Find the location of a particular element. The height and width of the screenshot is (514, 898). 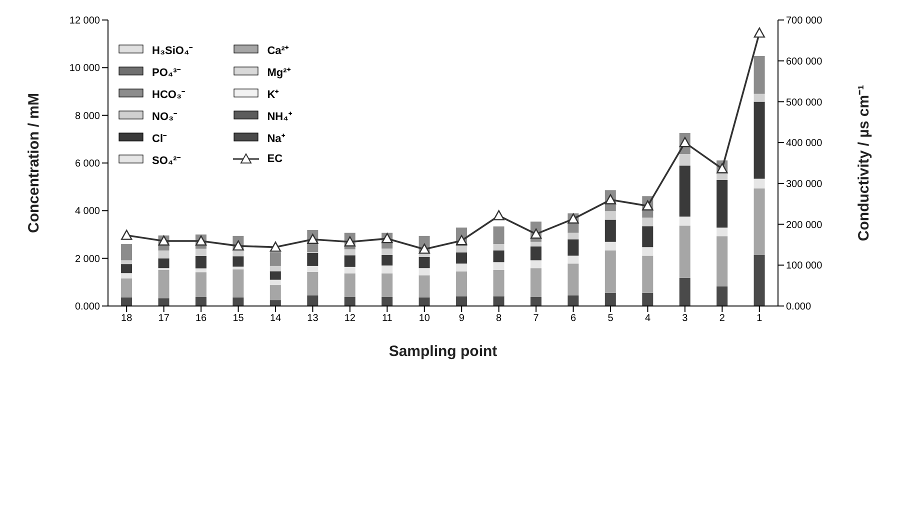

y2-tick-label: 100 000 is located at coordinates (804, 266).